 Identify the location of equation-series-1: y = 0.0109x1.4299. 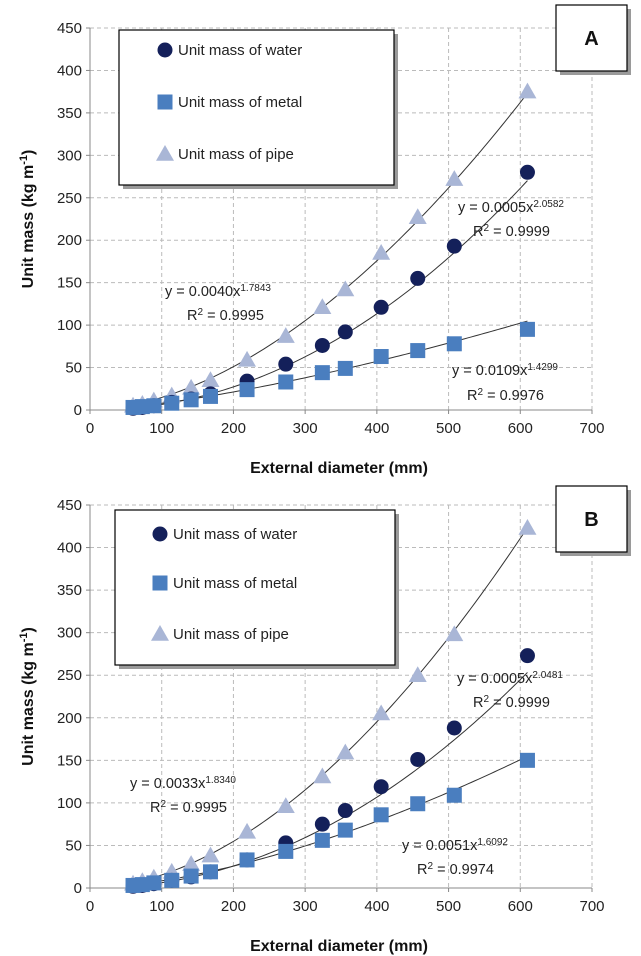
(505, 371).